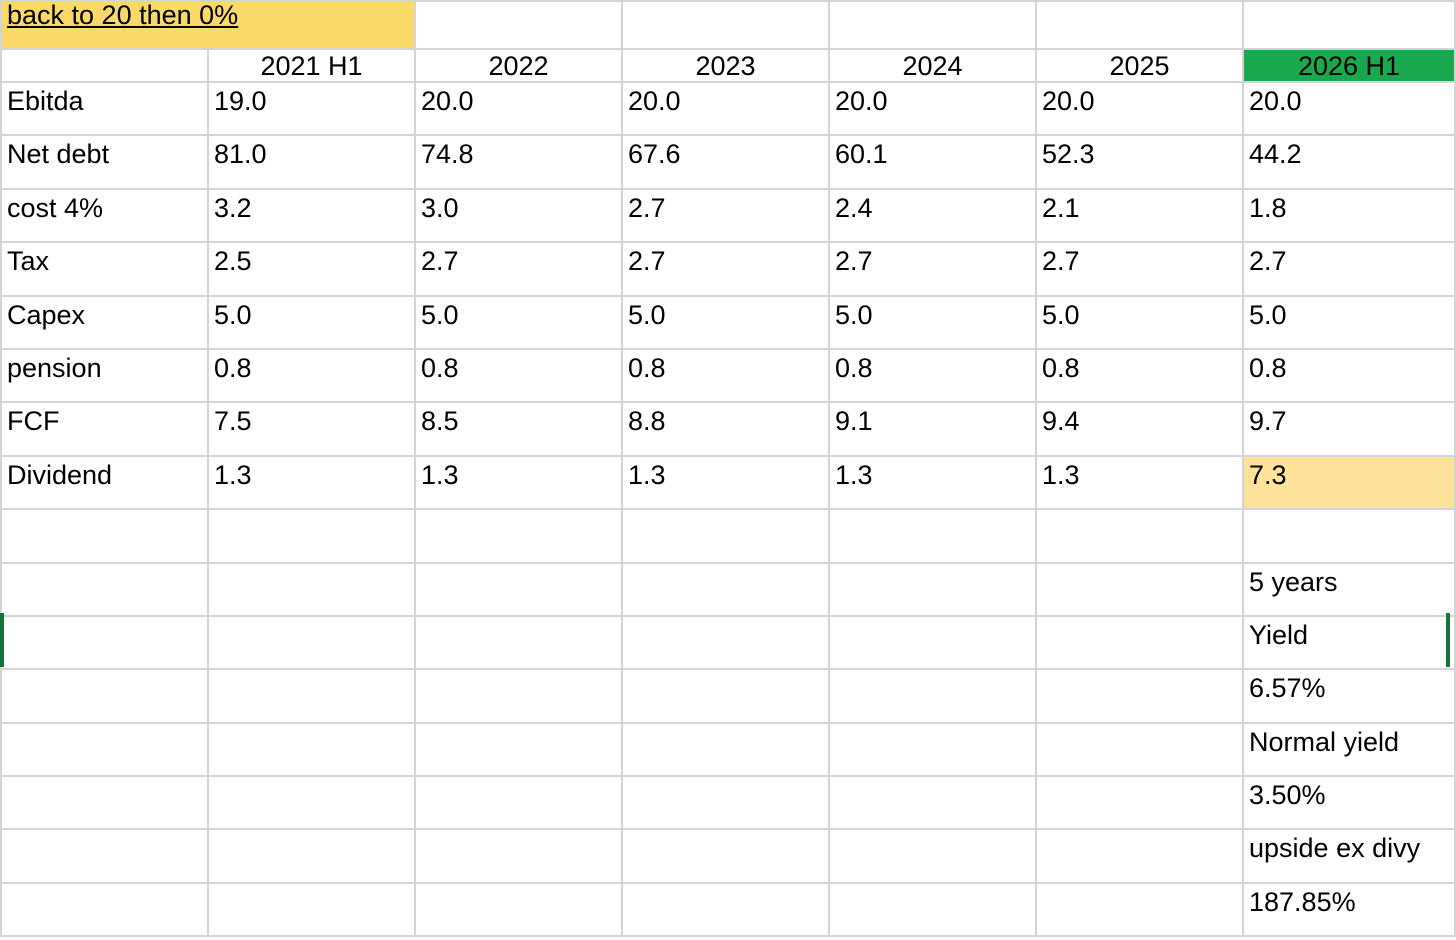 Image resolution: width=1456 pixels, height=940 pixels. I want to click on summary-cell: Yield, so click(1349, 642).